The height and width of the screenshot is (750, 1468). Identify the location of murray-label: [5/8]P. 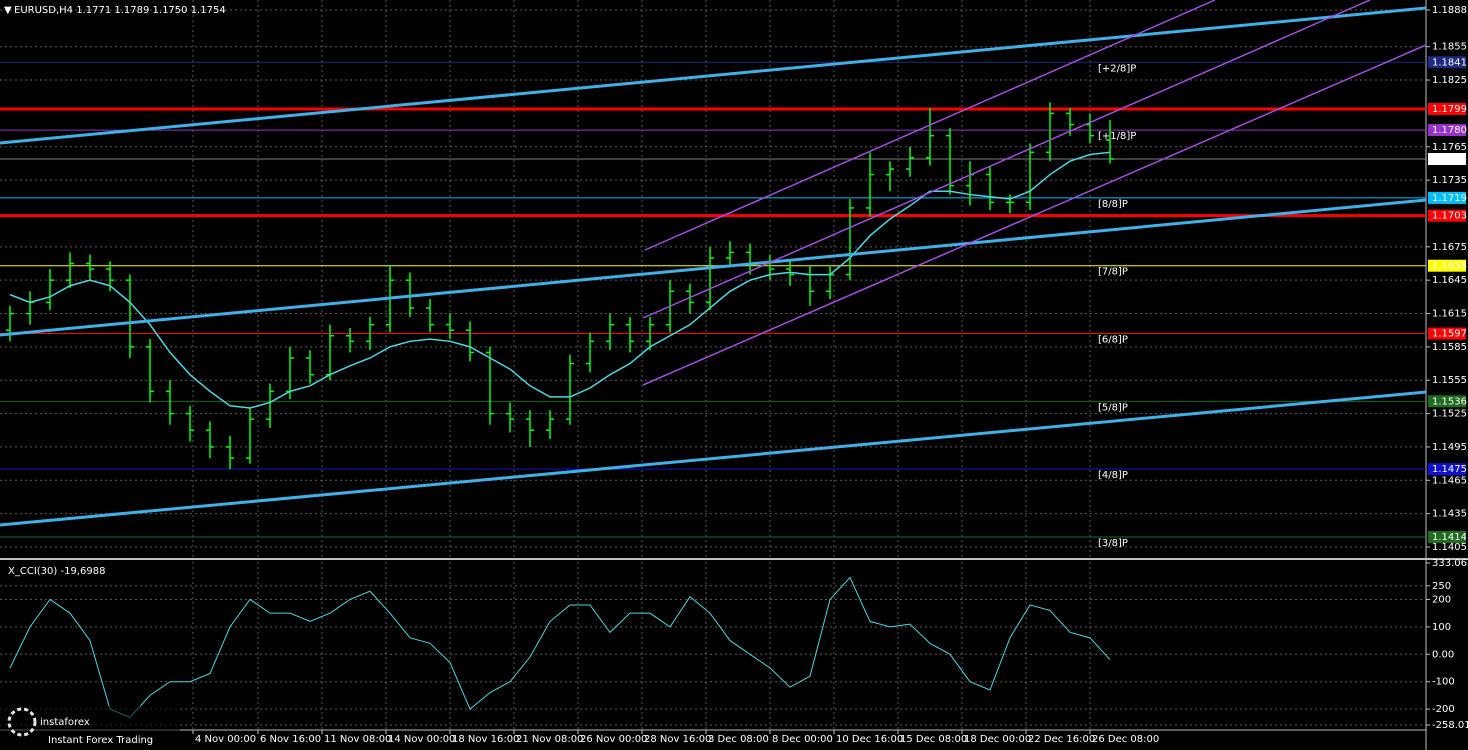
(1113, 407).